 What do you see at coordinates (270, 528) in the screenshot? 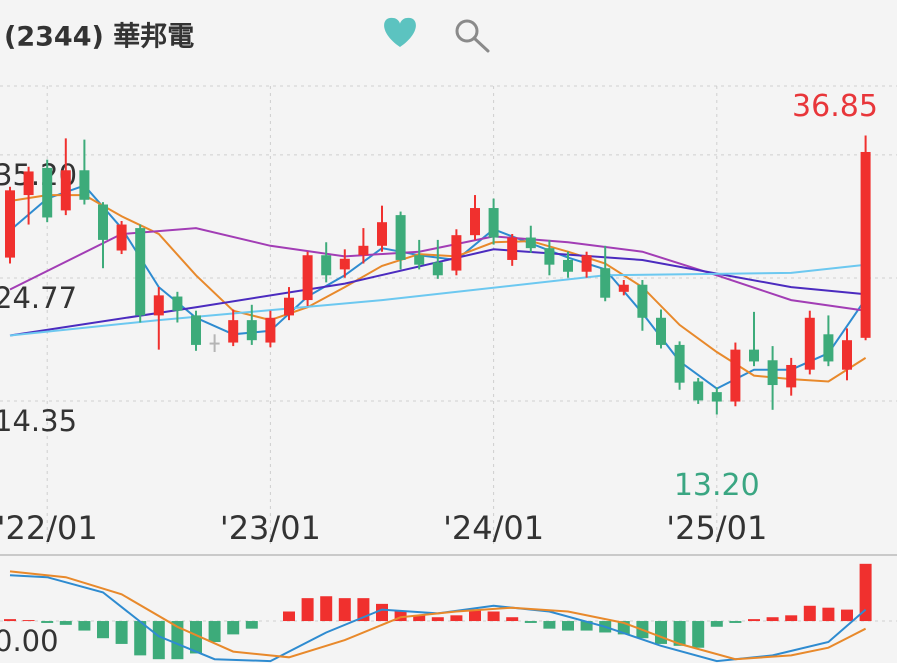
I see `x-tick-label: '23/01` at bounding box center [270, 528].